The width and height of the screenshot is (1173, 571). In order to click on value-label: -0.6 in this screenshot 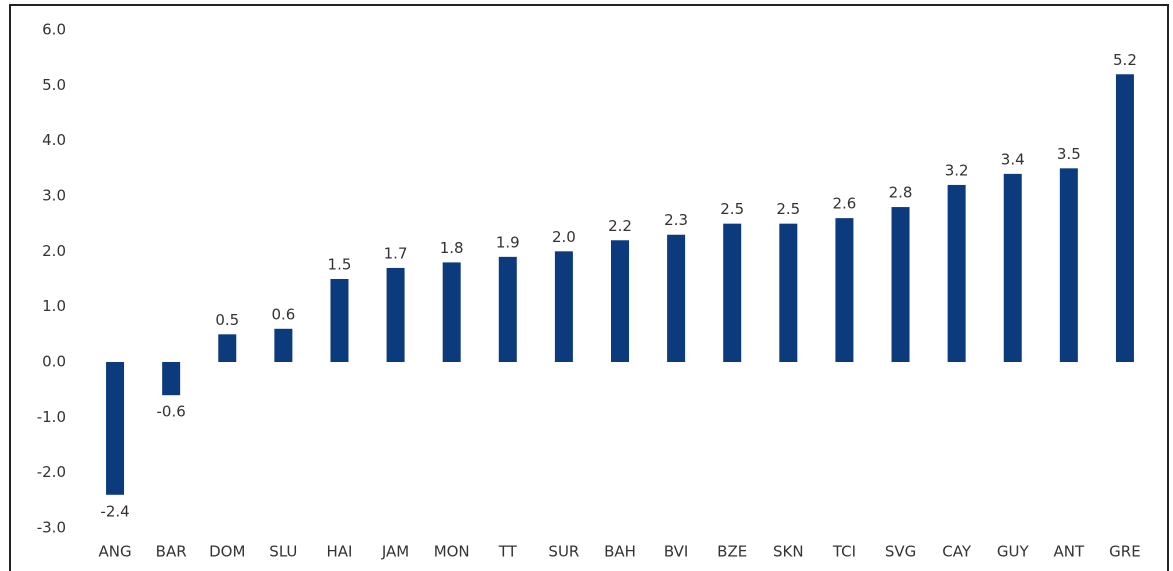, I will do `click(171, 412)`.